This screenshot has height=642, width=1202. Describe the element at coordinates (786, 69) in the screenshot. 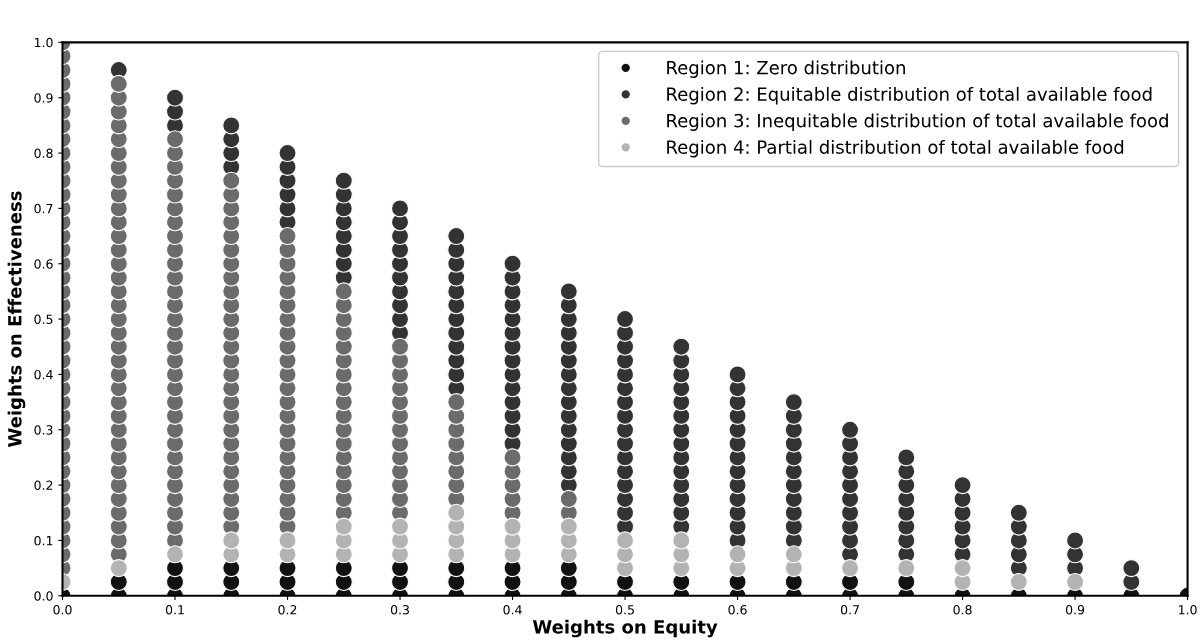

I see `legend-label: Region 1: Zero distribution` at that location.